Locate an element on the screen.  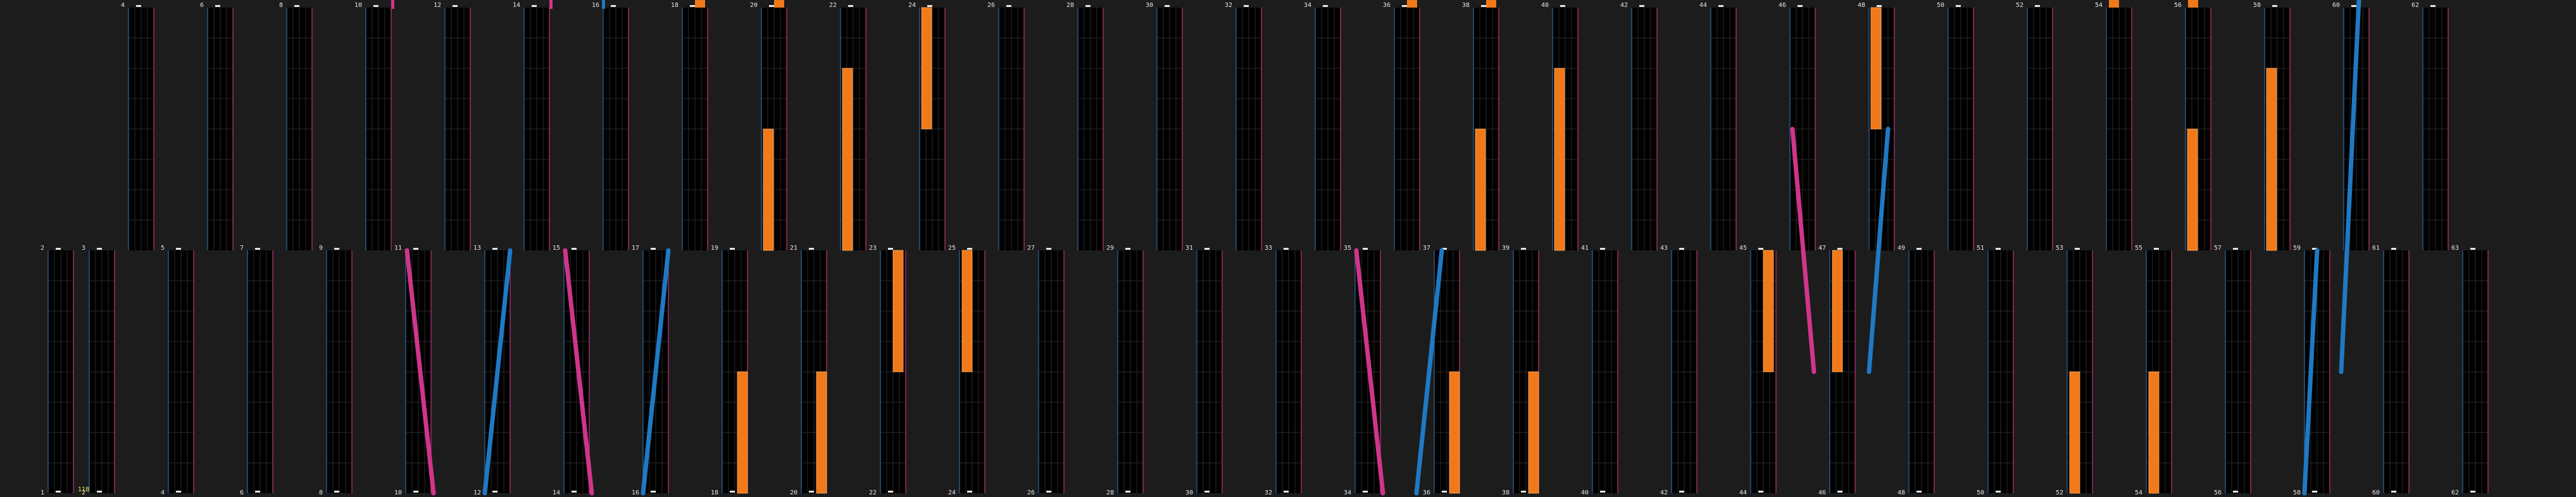
bottom-panel-label: 6 is located at coordinates (242, 492).